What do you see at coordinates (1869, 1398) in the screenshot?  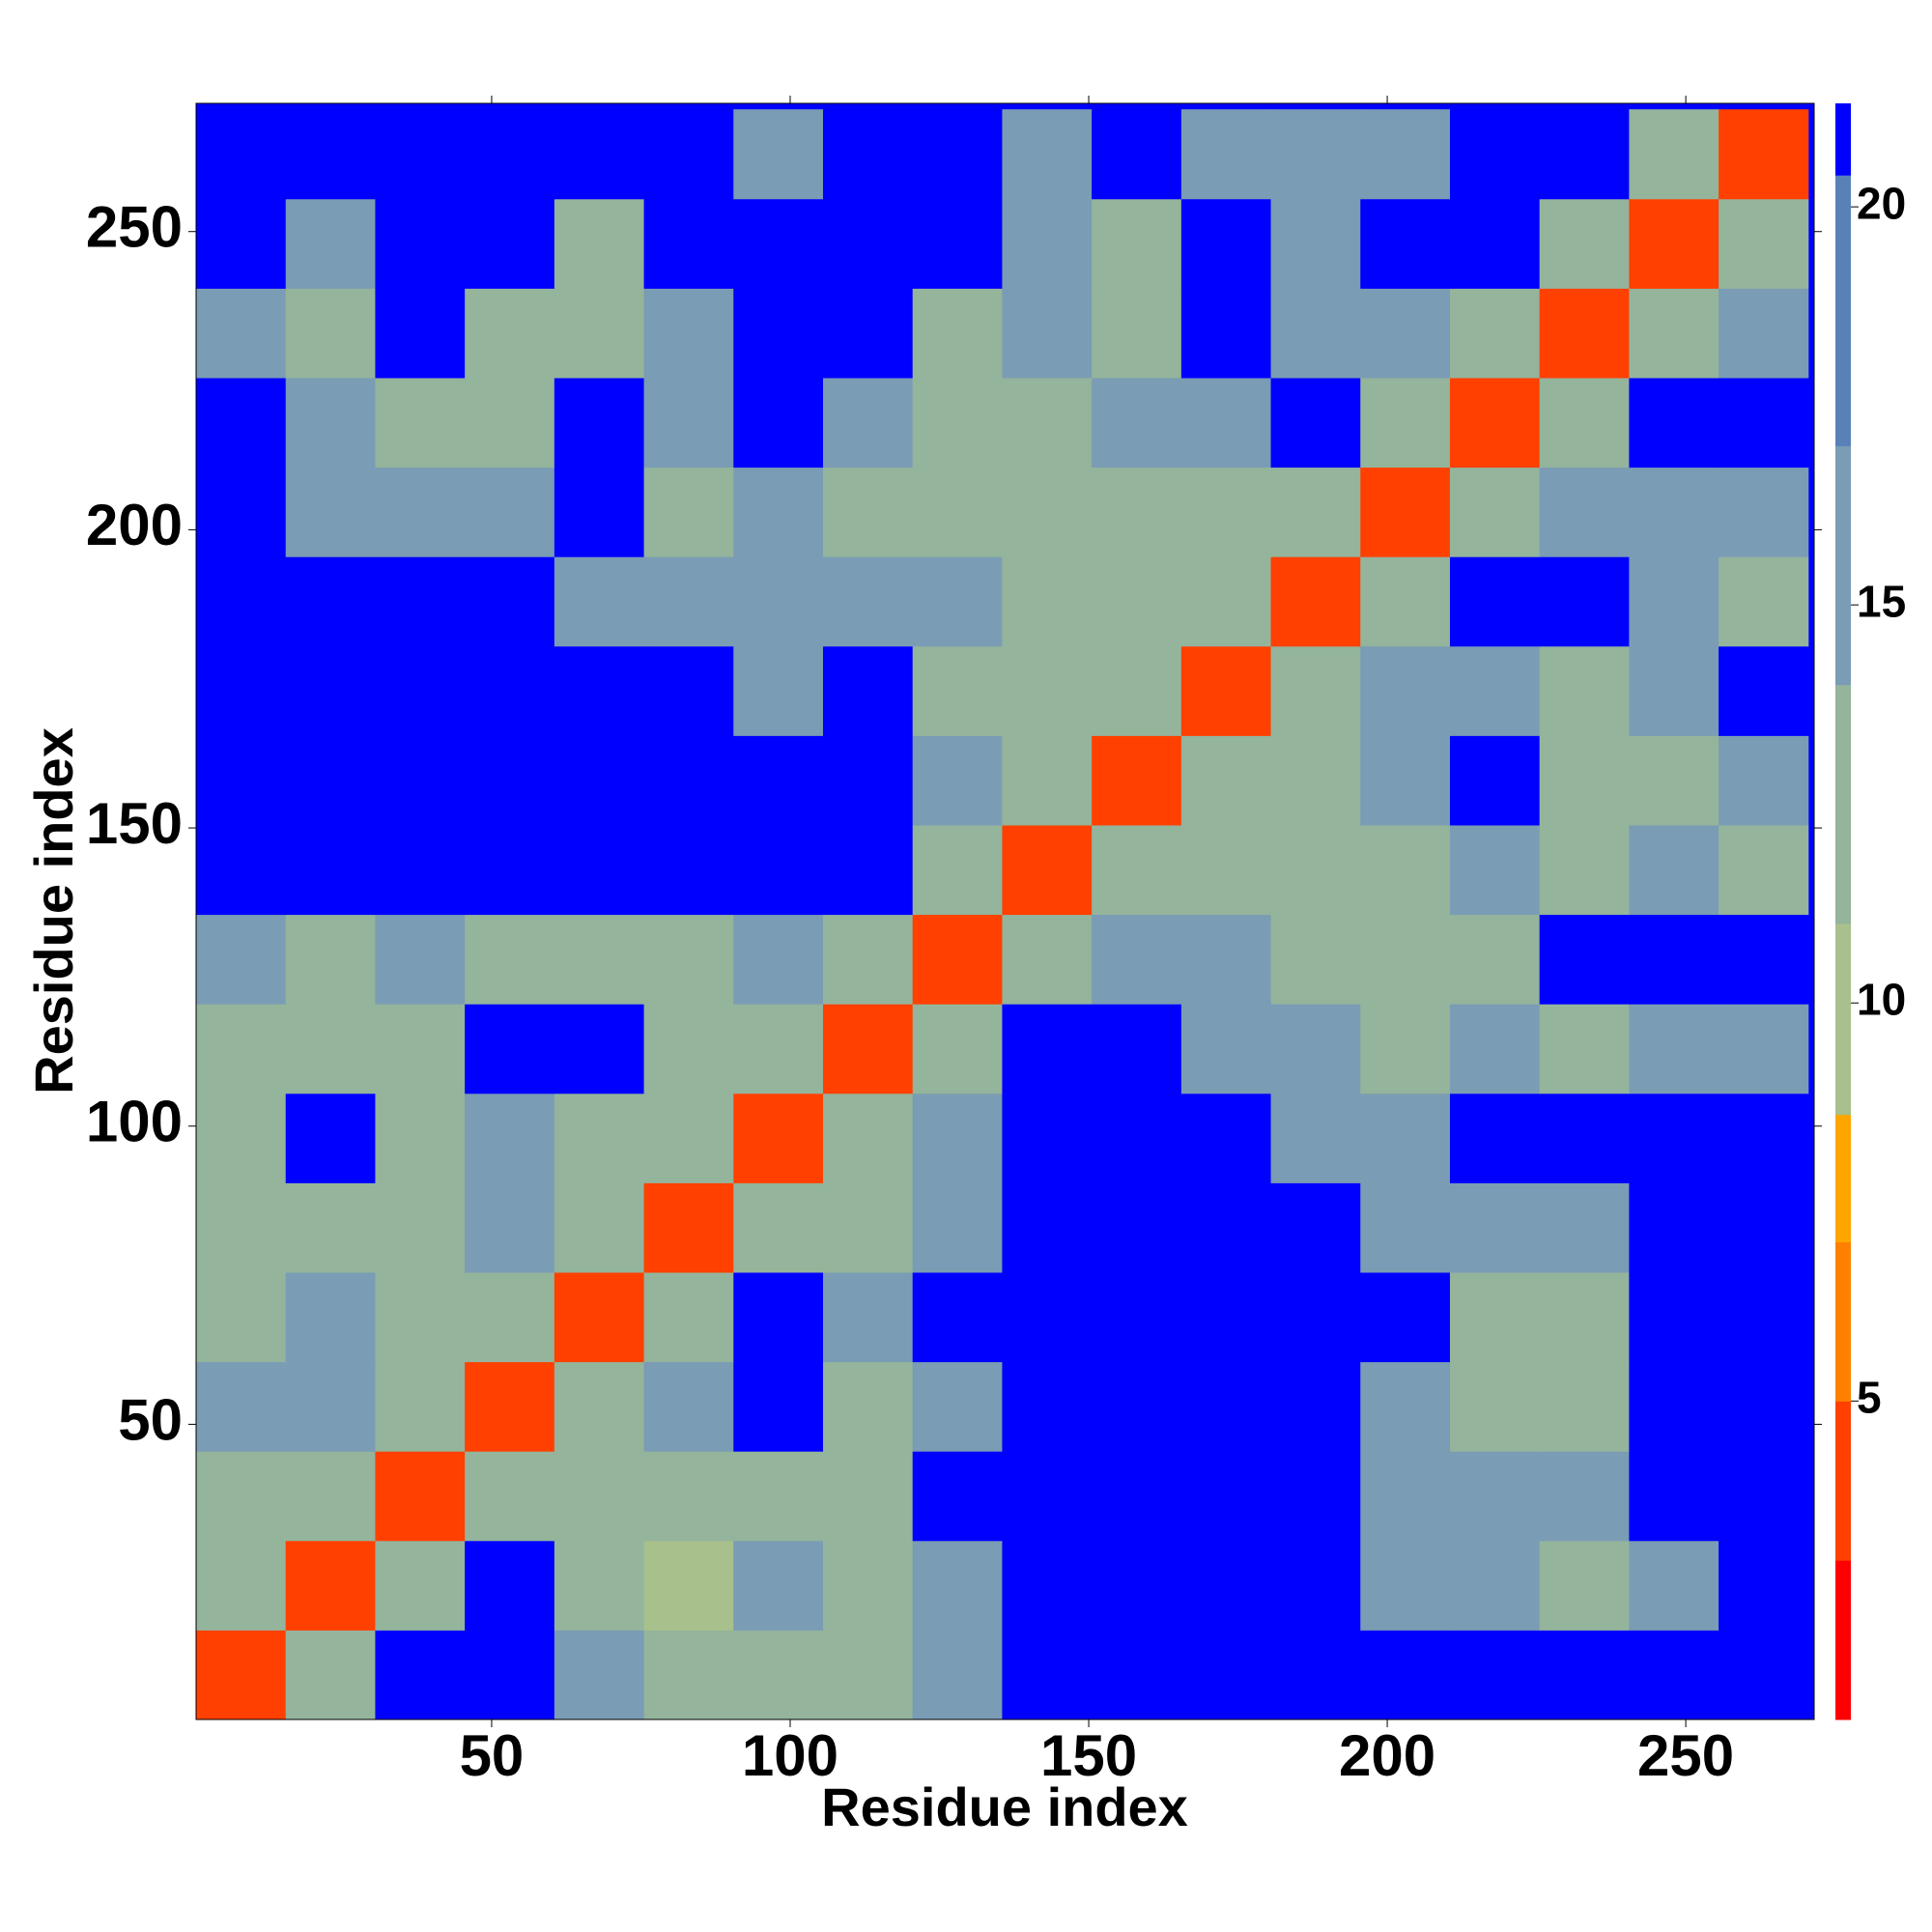 I see `colorbar-tick-label: 5` at bounding box center [1869, 1398].